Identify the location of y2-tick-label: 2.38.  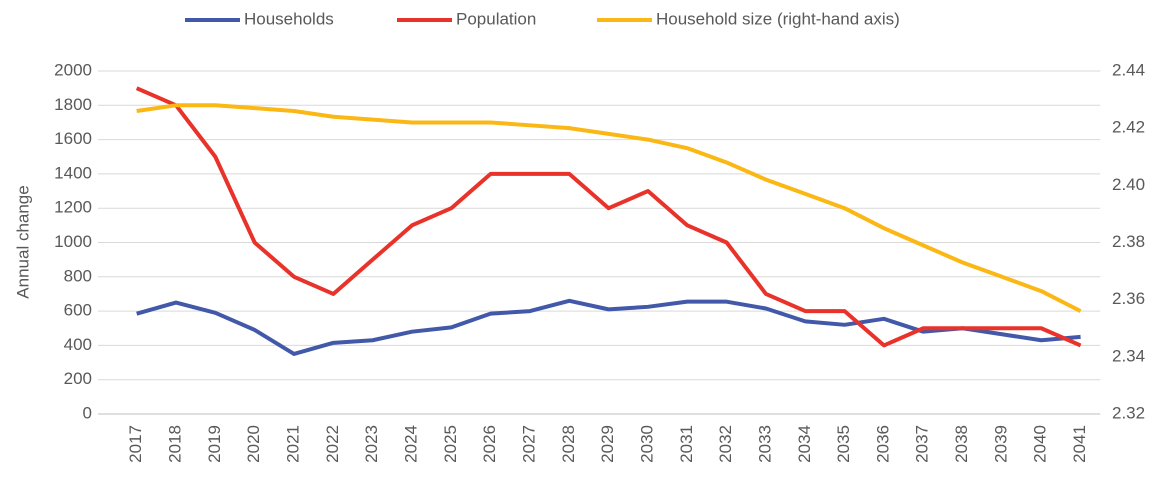
(1128, 241).